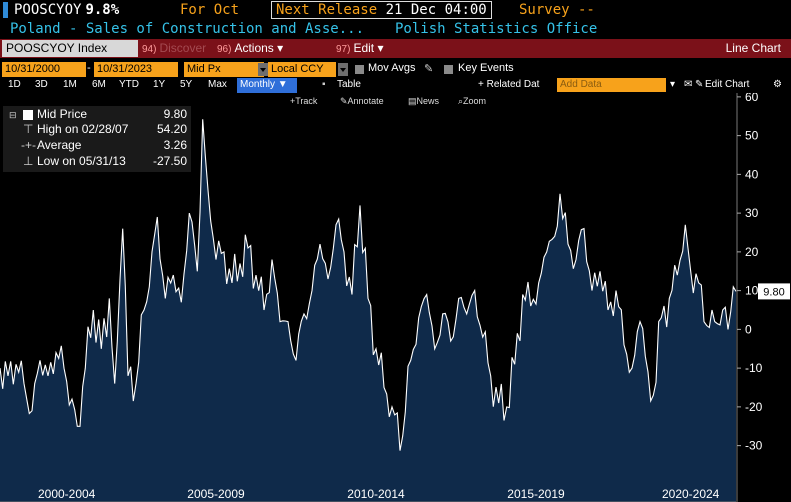 The image size is (791, 502). Describe the element at coordinates (210, 10) in the screenshot. I see `for-period-label: For Oct` at that location.